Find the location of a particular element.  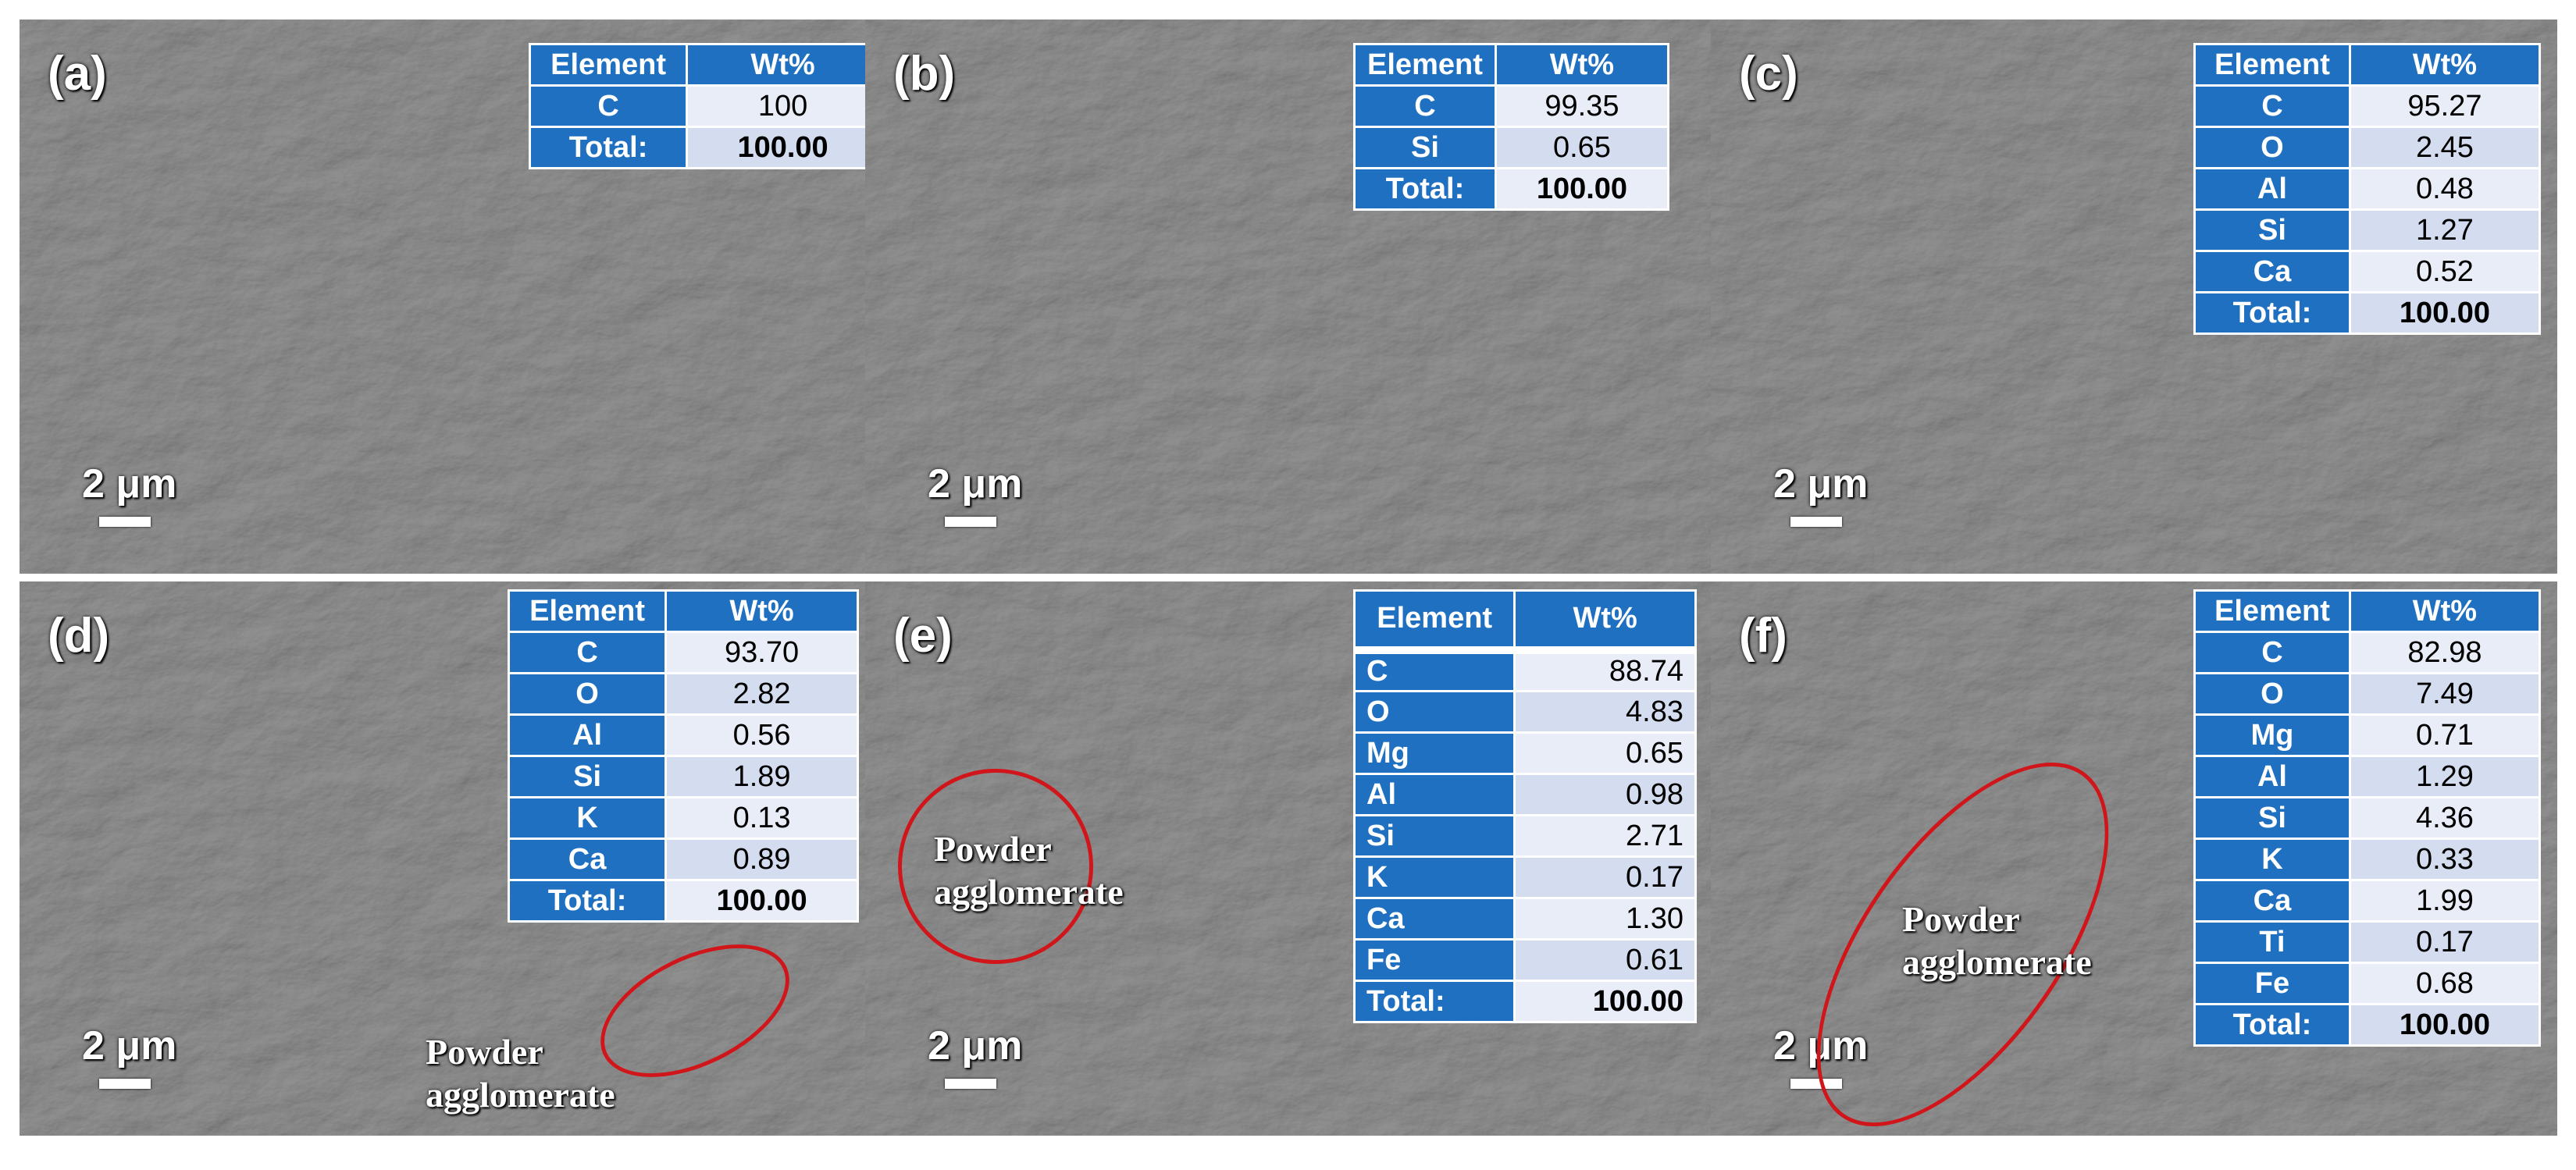

eds-composition-table: Element Wt% C 99.35 Si 0.65 Total: 100.00 is located at coordinates (1511, 127).